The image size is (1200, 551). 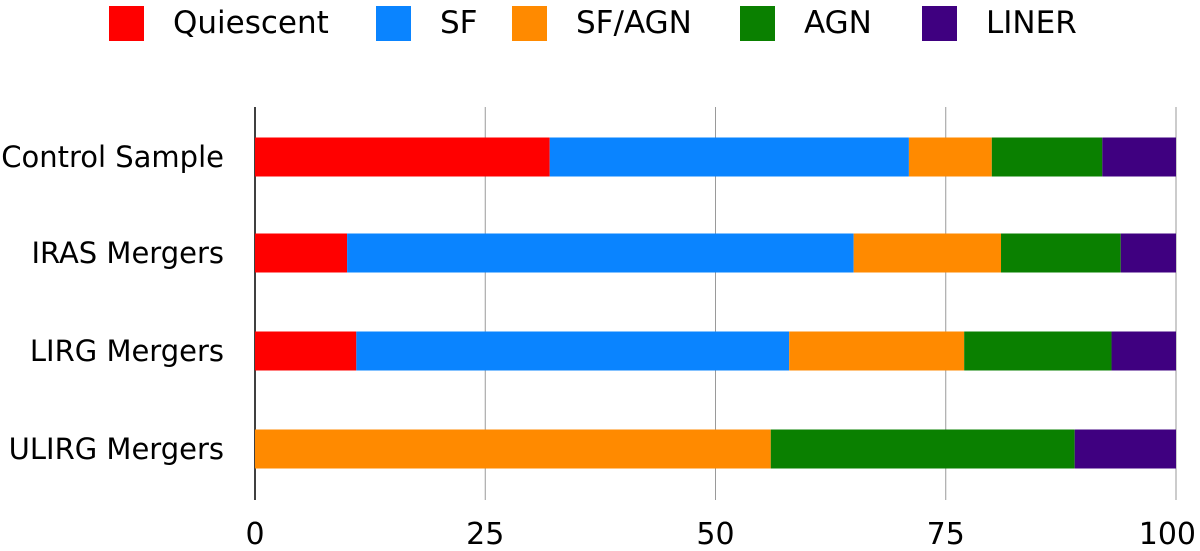 I want to click on bar-control-sample-agn, so click(x=1047, y=157).